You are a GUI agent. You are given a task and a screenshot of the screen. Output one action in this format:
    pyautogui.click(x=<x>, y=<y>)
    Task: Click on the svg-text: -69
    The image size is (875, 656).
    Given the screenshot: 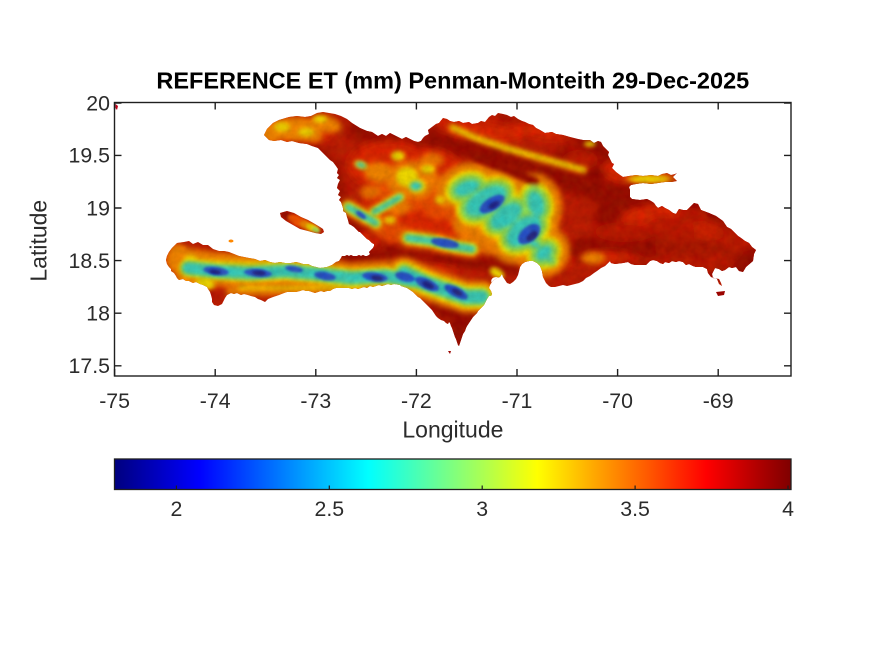 What is the action you would take?
    pyautogui.click(x=718, y=401)
    